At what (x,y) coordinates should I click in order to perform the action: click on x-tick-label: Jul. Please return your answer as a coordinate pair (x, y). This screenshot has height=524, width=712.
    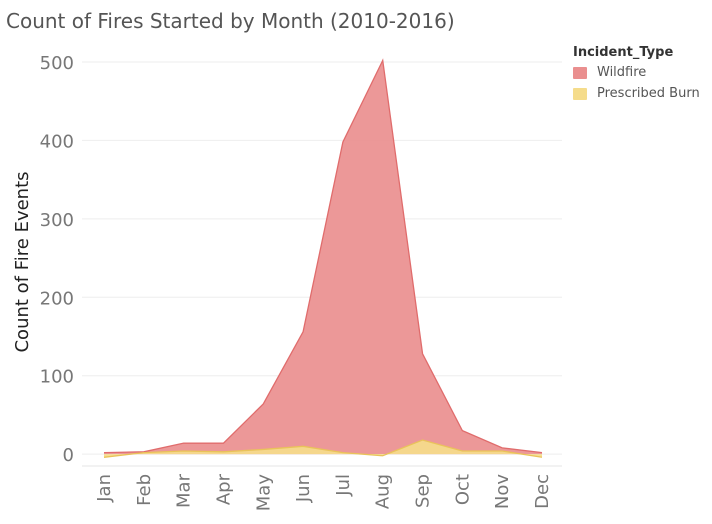
    Looking at the image, I should click on (343, 485).